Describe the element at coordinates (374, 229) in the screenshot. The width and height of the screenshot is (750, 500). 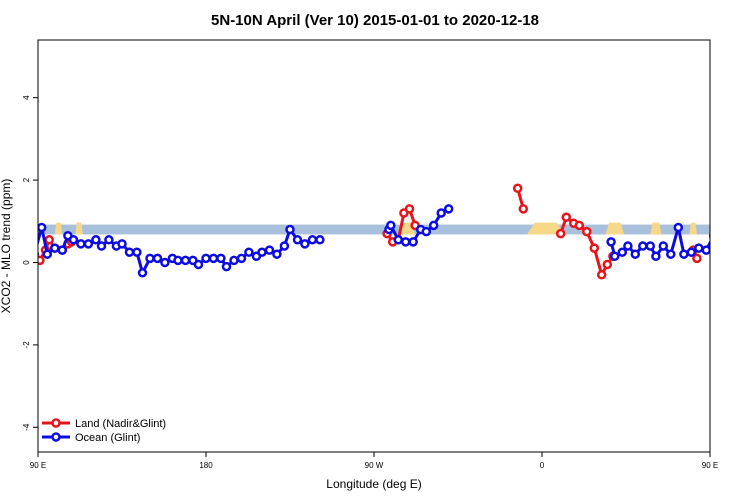
I see `reference-band` at that location.